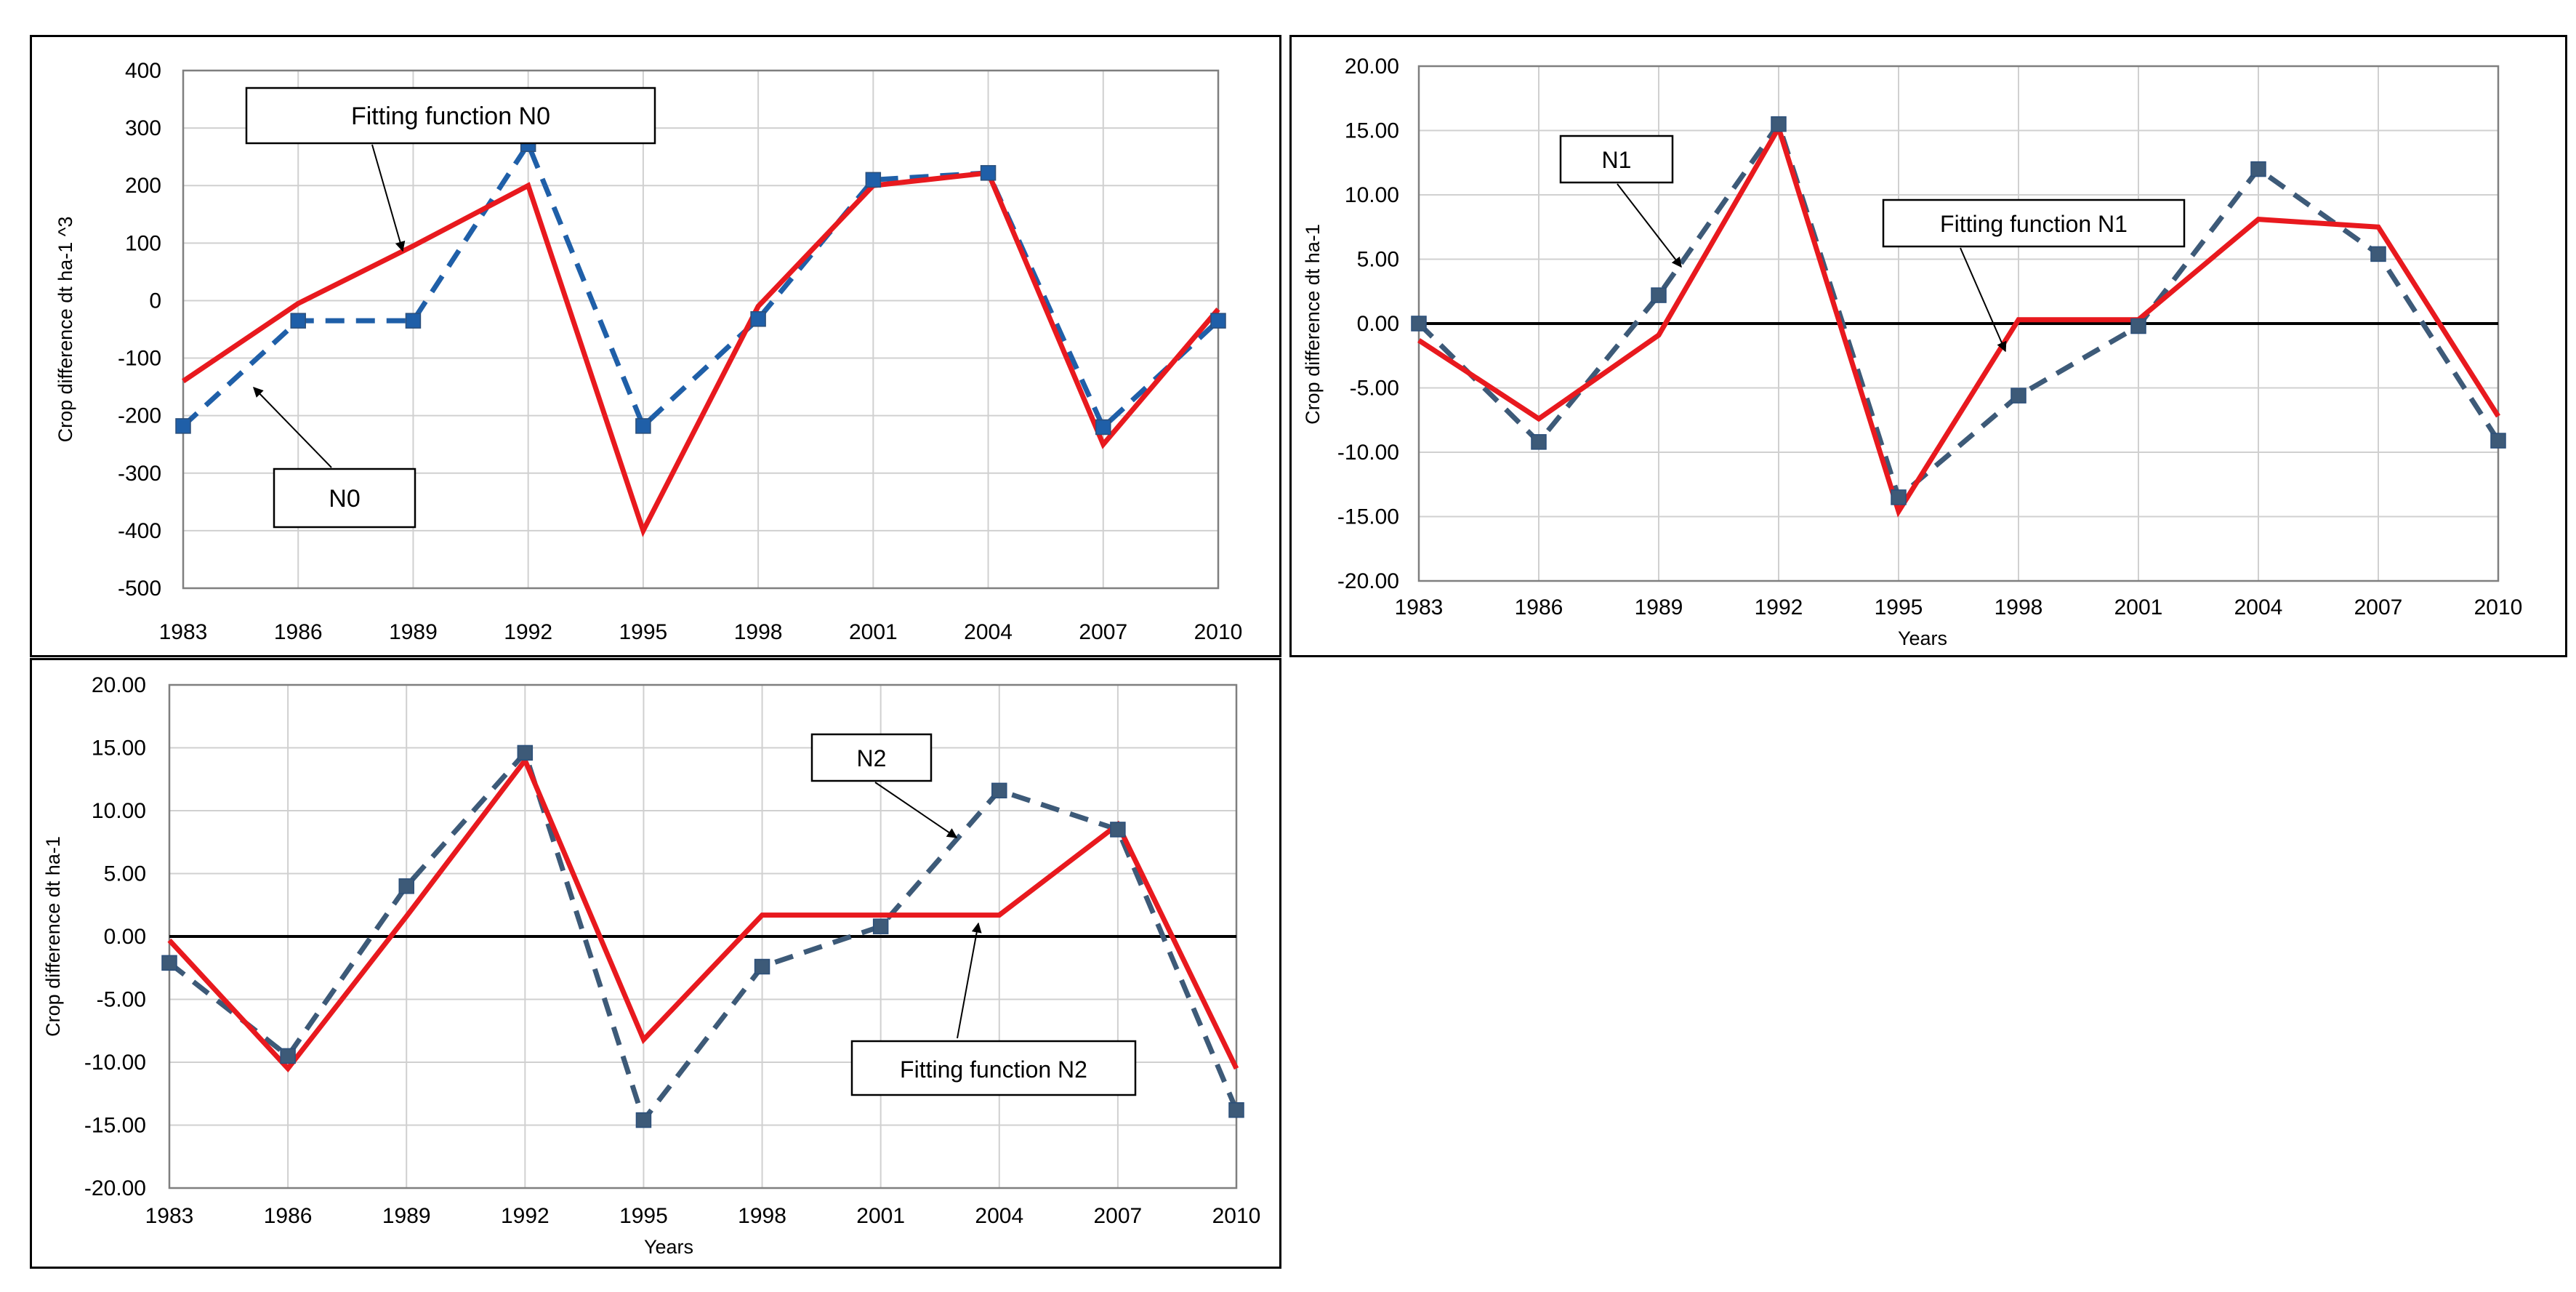 The width and height of the screenshot is (2576, 1292). What do you see at coordinates (139, 359) in the screenshot?
I see `y-tick-label: -100` at bounding box center [139, 359].